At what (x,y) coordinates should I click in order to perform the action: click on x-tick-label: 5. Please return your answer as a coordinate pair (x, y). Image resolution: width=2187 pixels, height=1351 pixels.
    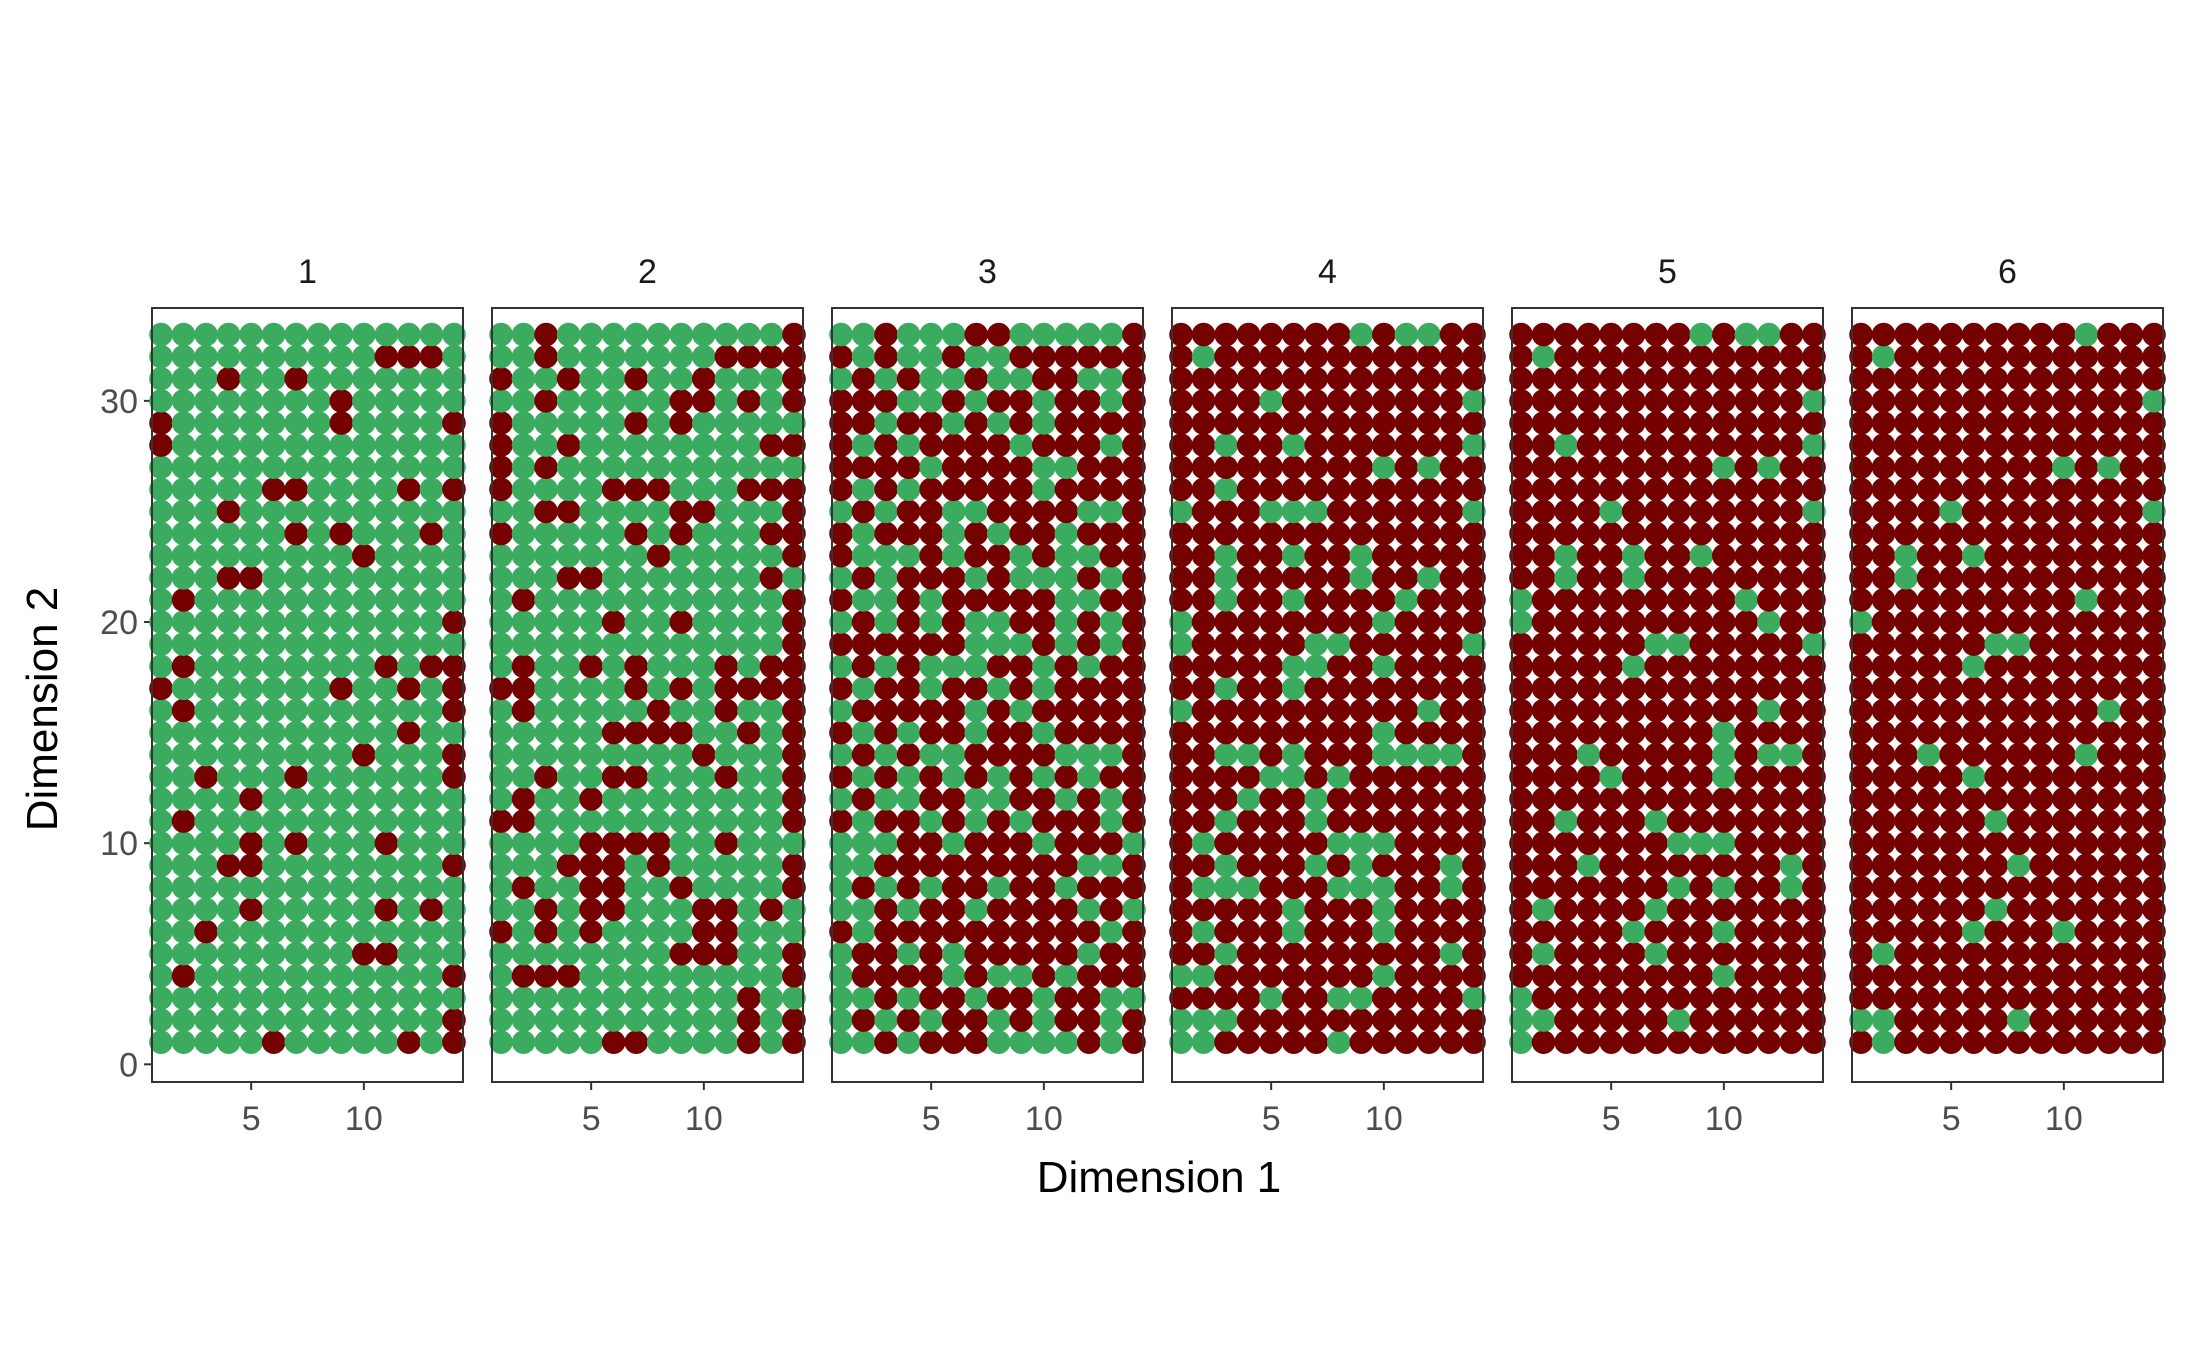
    Looking at the image, I should click on (931, 1119).